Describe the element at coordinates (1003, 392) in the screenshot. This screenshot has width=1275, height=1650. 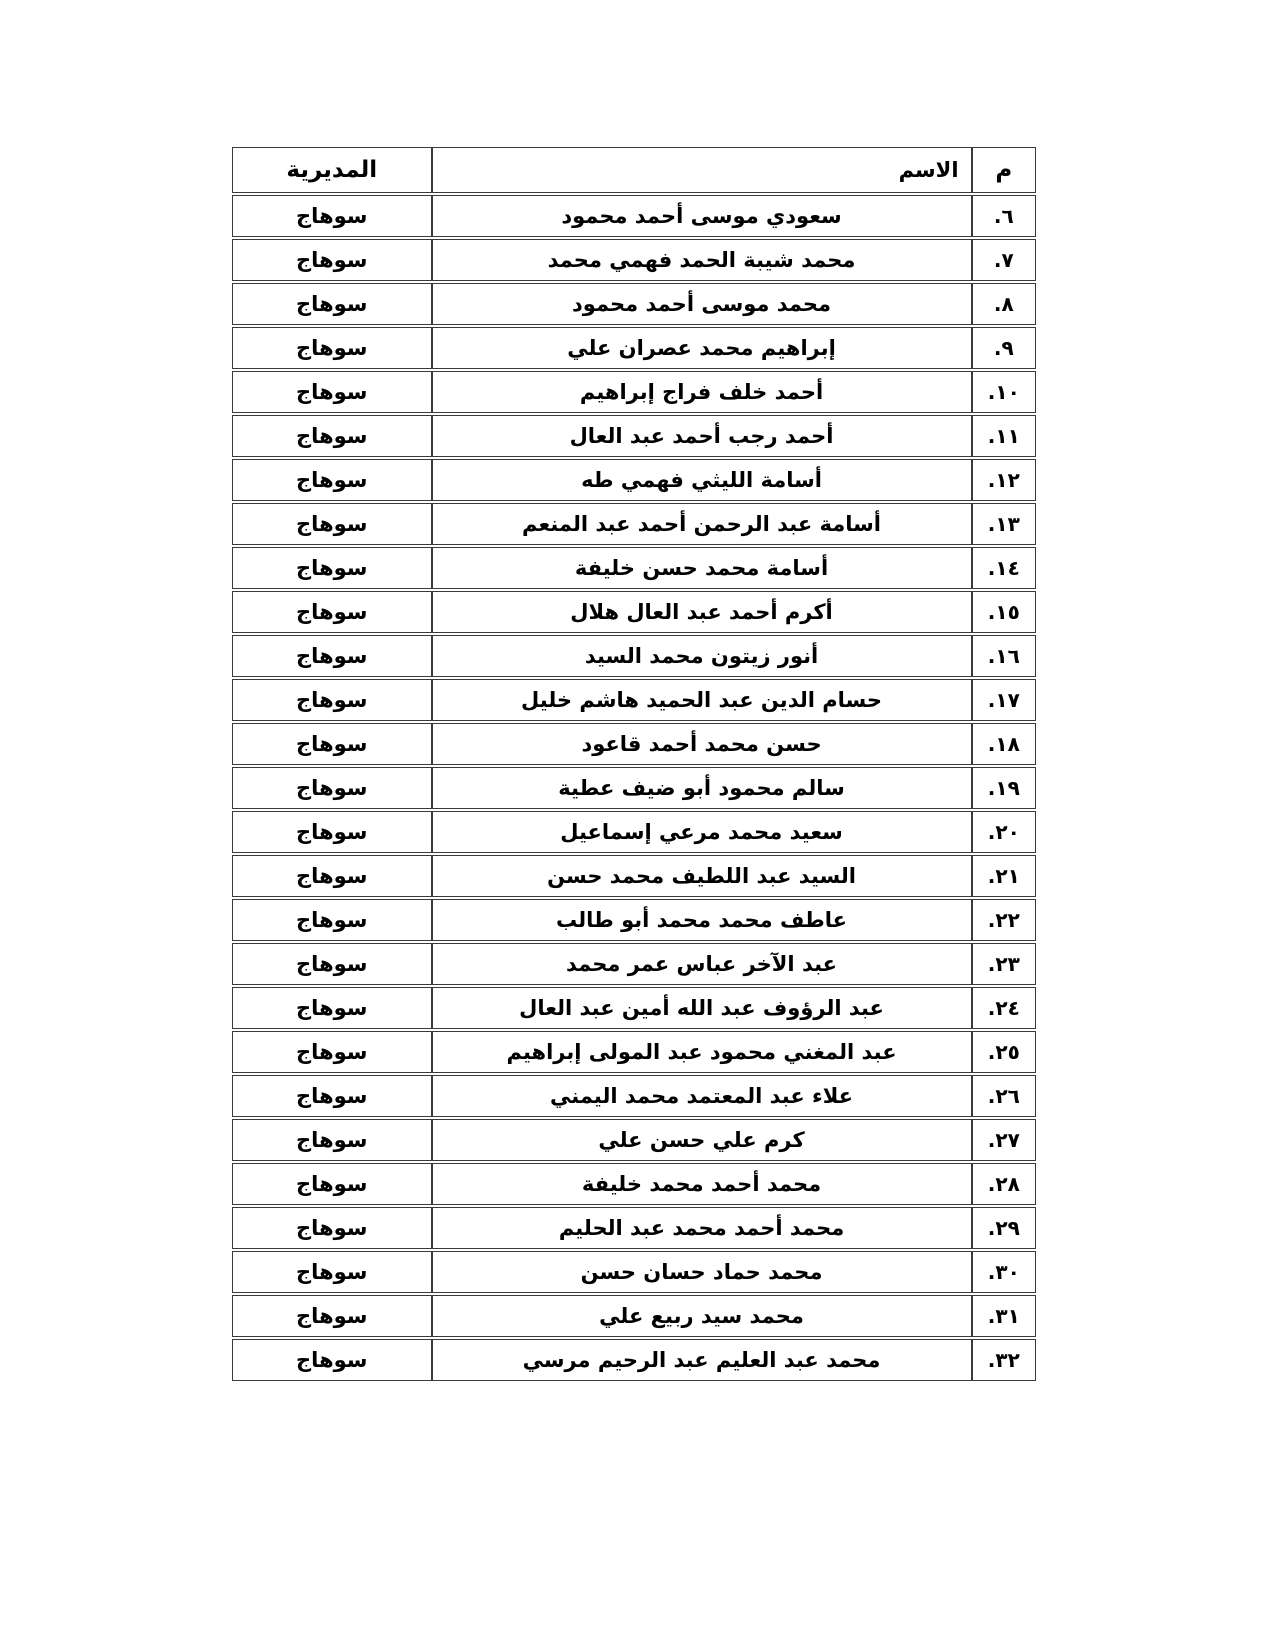
I see `number-cell: ١٠.` at that location.